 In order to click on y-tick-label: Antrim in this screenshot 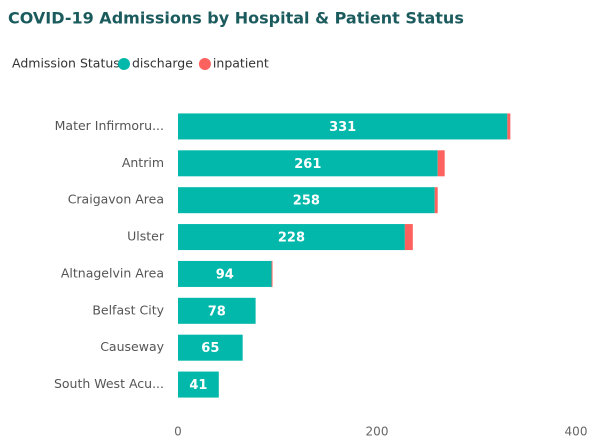, I will do `click(143, 162)`.